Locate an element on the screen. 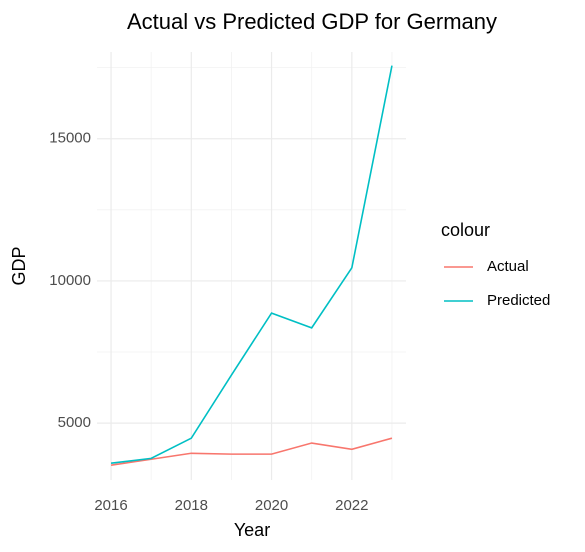  y-tick-label: 5000 is located at coordinates (74, 422).